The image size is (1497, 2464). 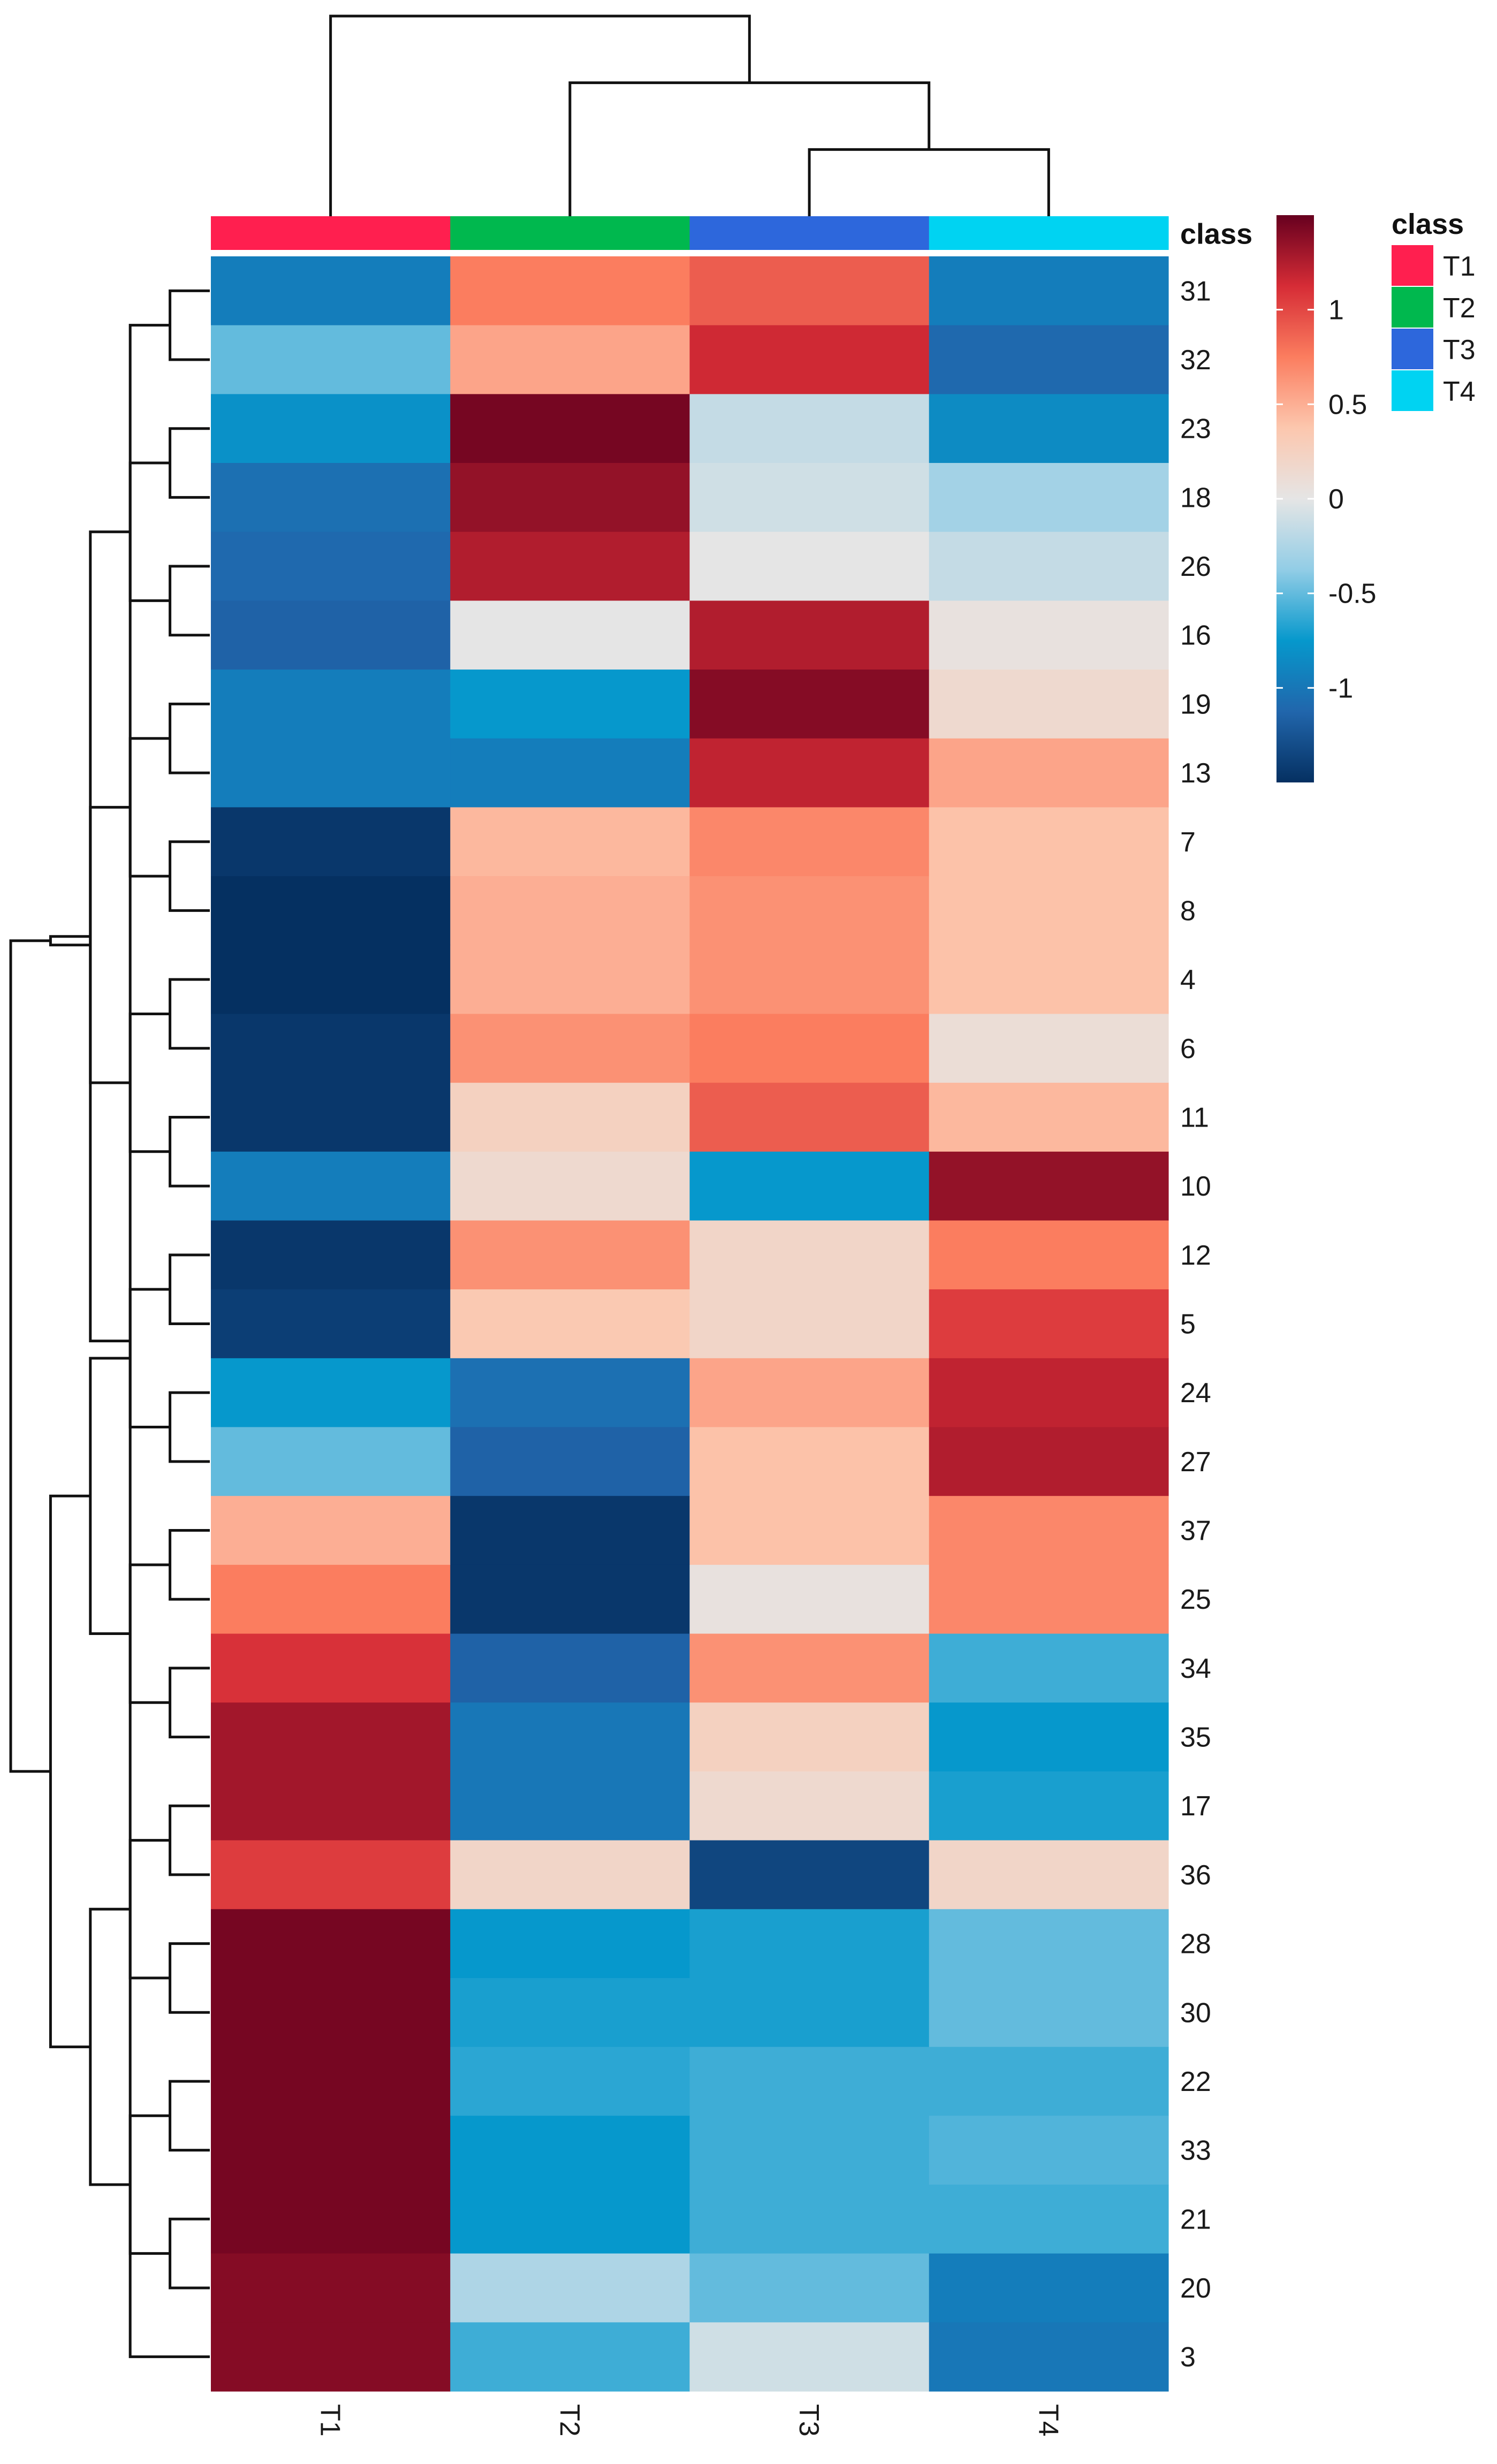 I want to click on heatmap-cell-12-T4, so click(x=1049, y=1255).